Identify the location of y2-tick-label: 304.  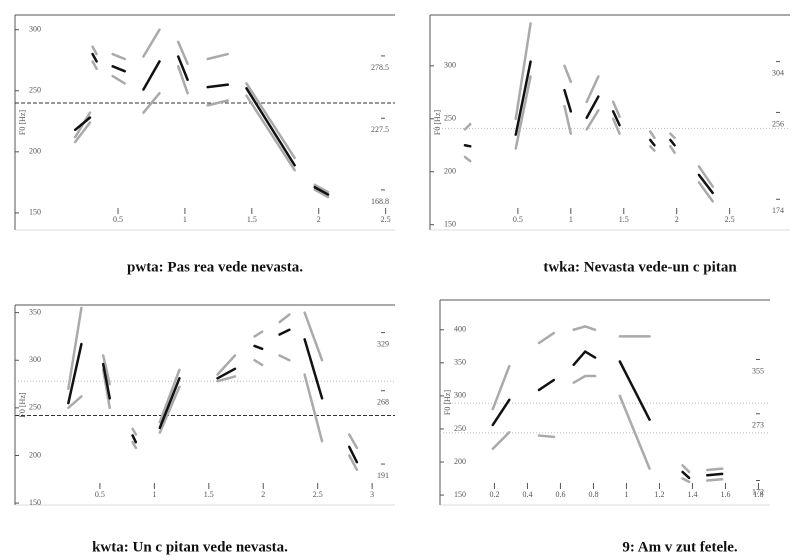
(778, 72).